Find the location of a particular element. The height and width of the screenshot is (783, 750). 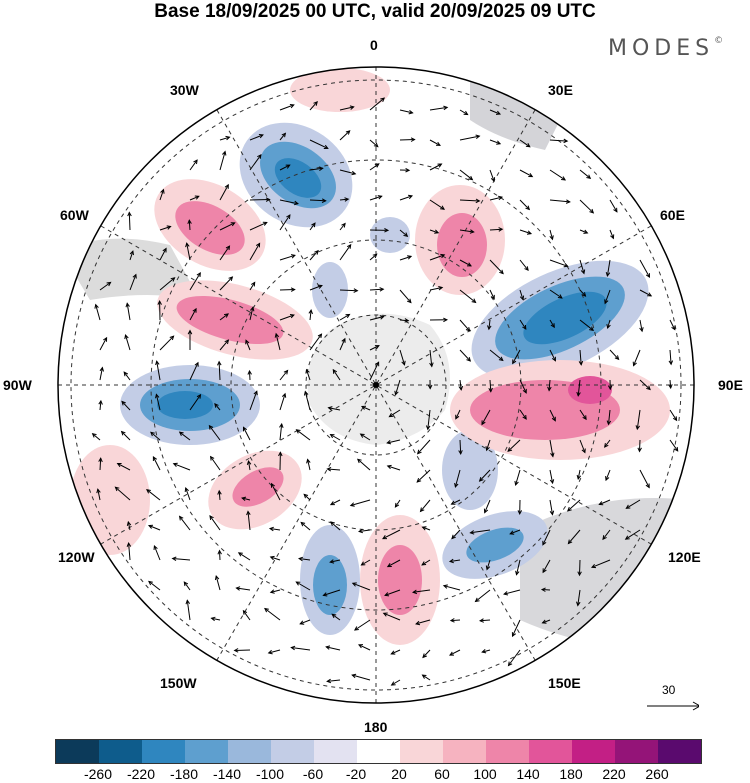

colorbar-tick-label: 220 is located at coordinates (614, 774).